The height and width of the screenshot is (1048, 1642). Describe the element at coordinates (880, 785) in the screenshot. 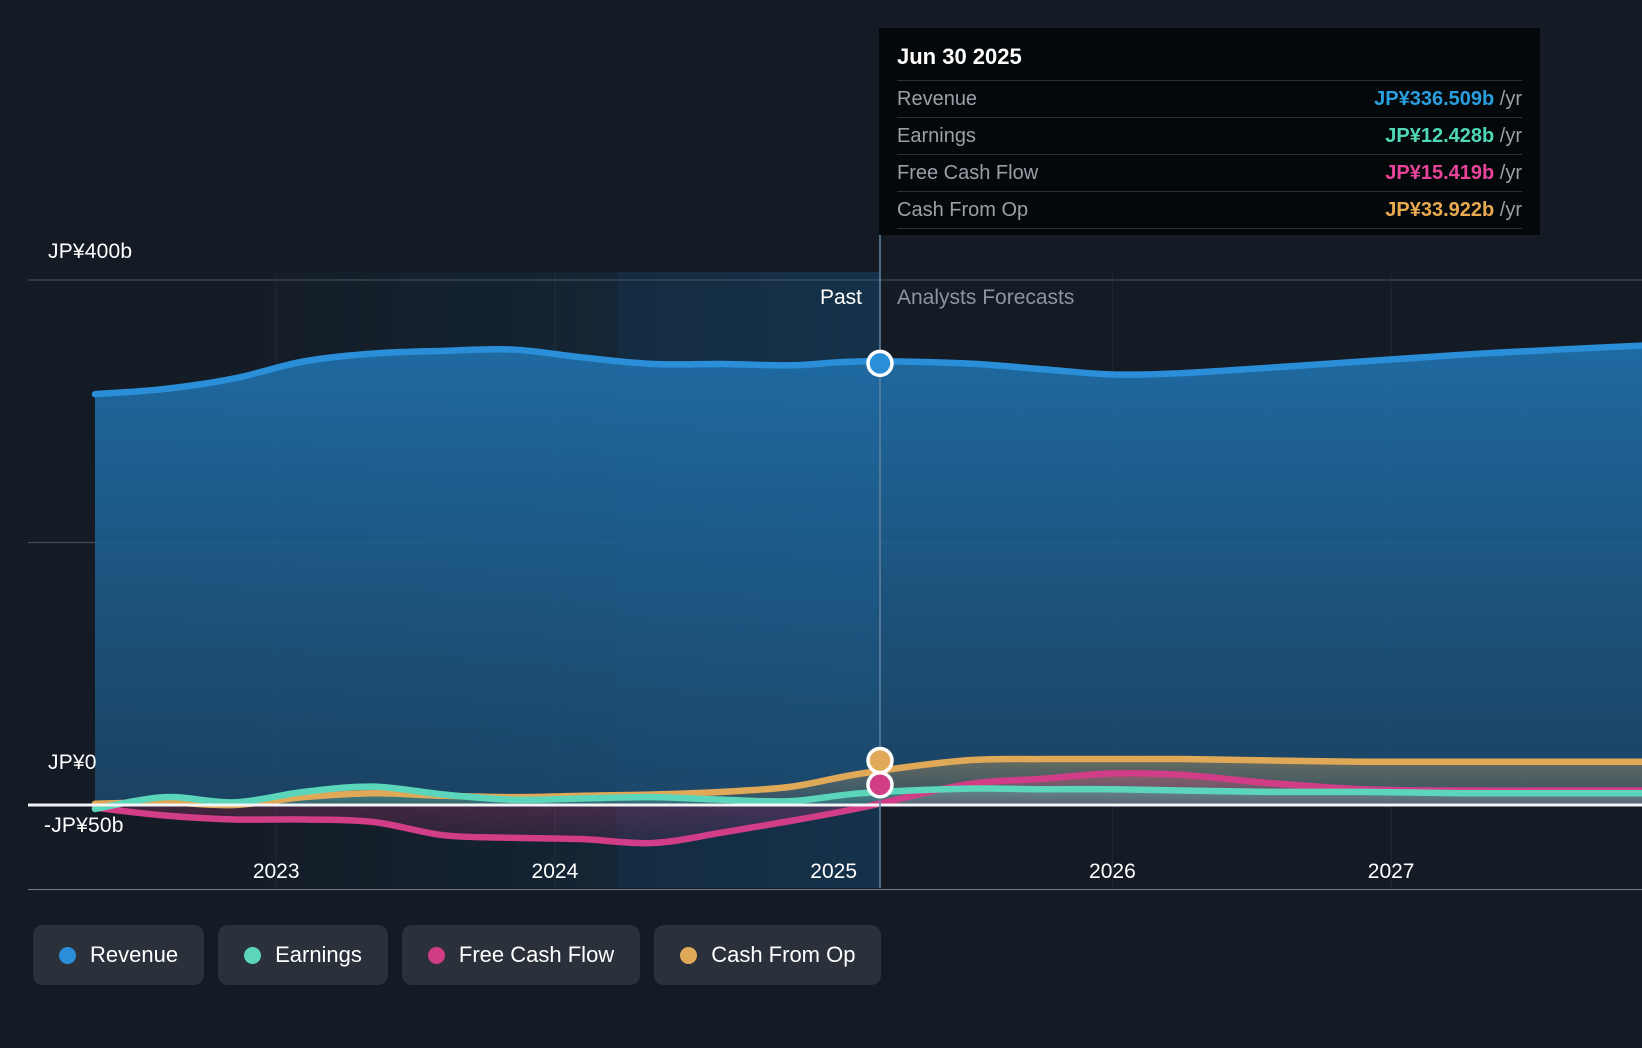

I see `marker-free-cash-flow` at that location.